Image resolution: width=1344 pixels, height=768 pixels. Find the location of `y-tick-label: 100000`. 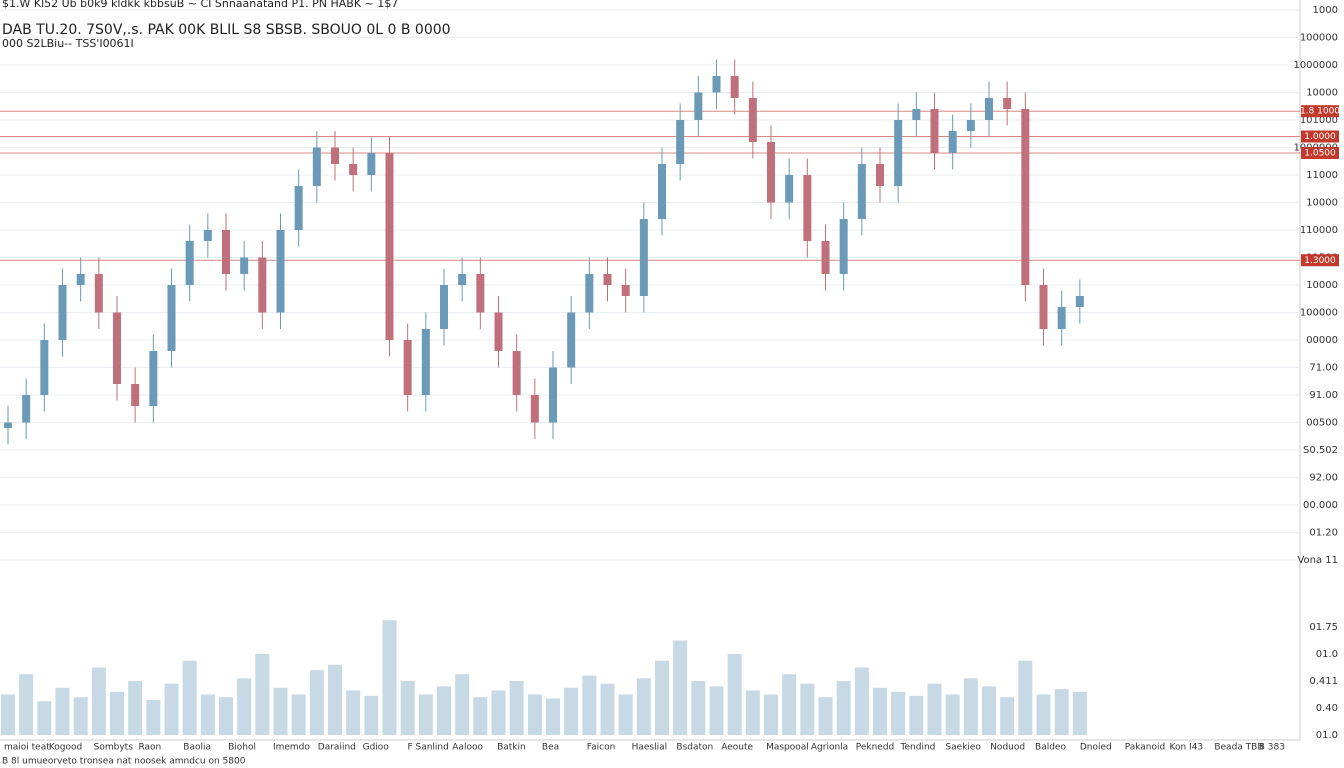

y-tick-label: 100000 is located at coordinates (1319, 38).